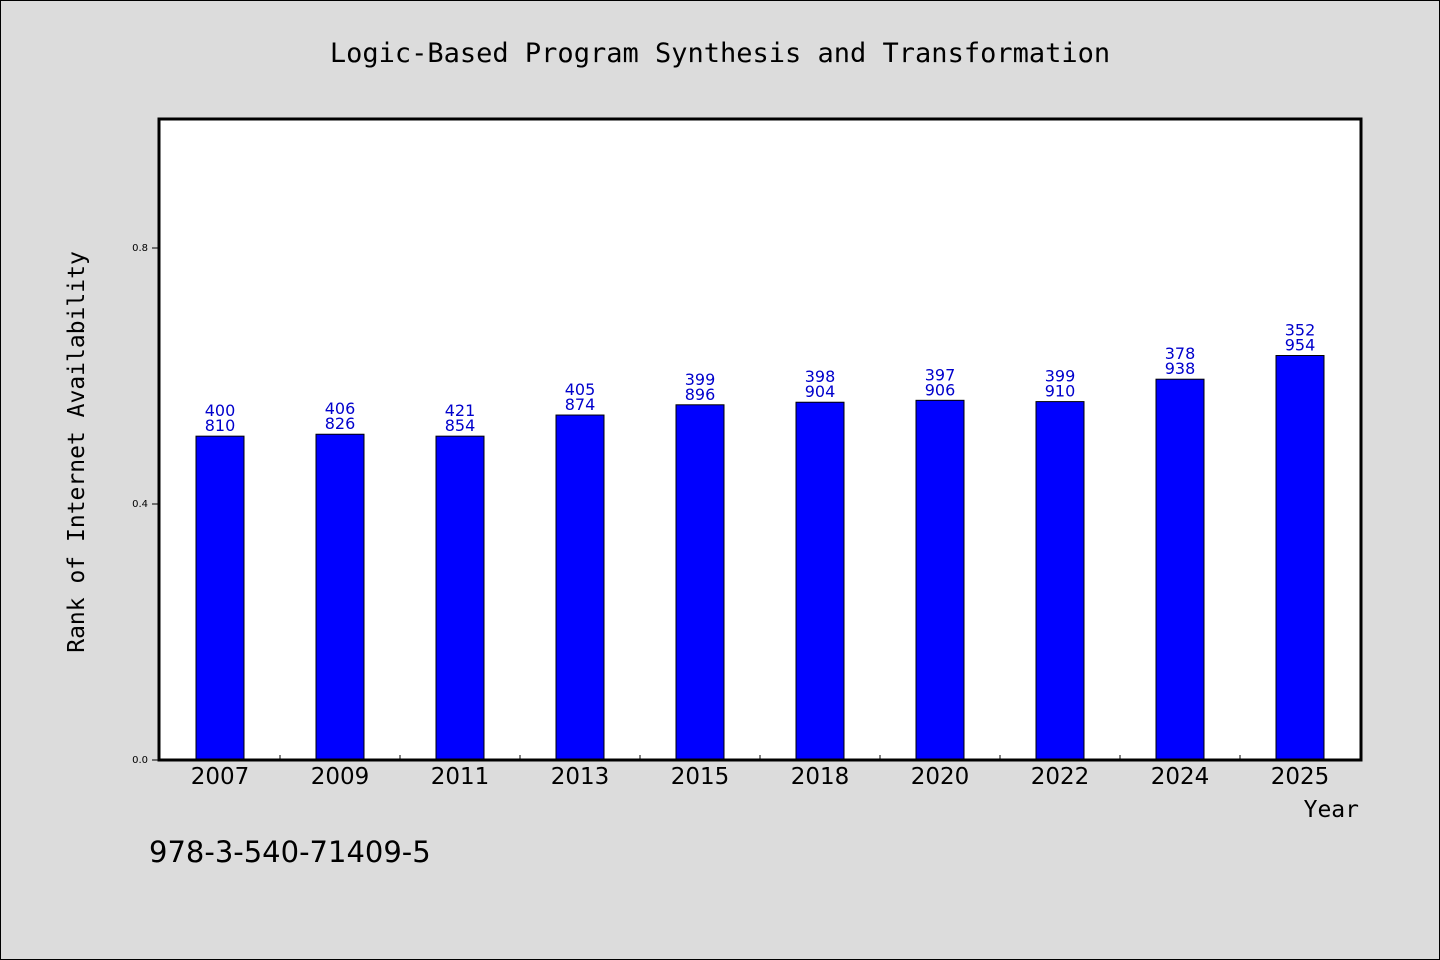  I want to click on bar-2020, so click(940, 580).